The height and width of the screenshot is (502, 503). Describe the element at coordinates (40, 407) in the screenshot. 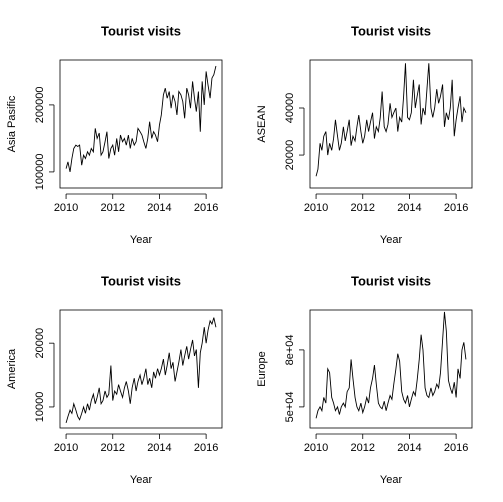

I see `y-tick-label: 10000` at that location.